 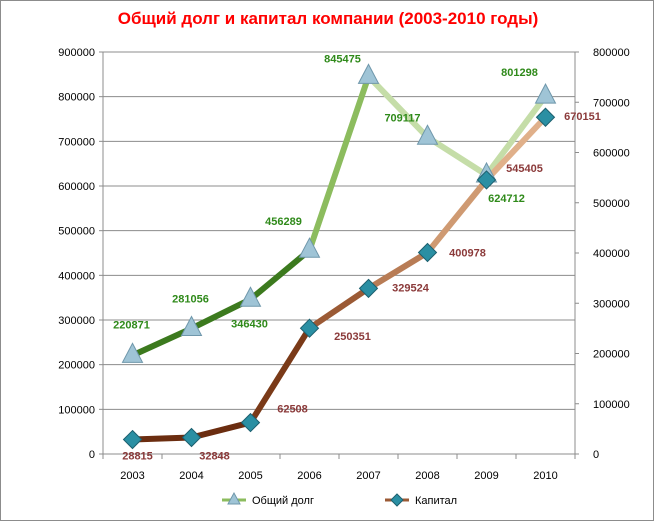 I want to click on capital-data-label: 670151, so click(x=582, y=117).